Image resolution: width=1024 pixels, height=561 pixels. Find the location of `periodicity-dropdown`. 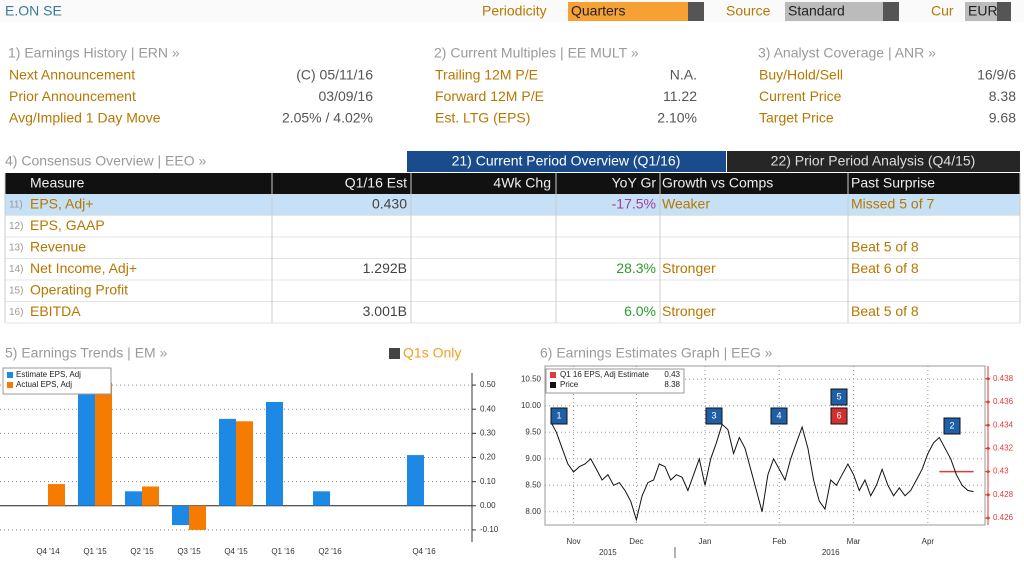

periodicity-dropdown is located at coordinates (636, 11).